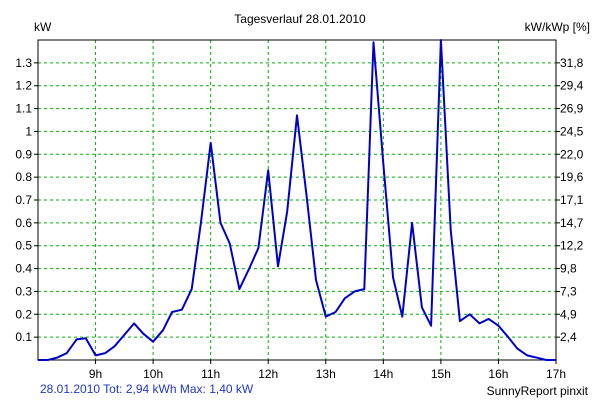 The height and width of the screenshot is (400, 600). Describe the element at coordinates (572, 200) in the screenshot. I see `y-tick-label-right: 17,1` at that location.